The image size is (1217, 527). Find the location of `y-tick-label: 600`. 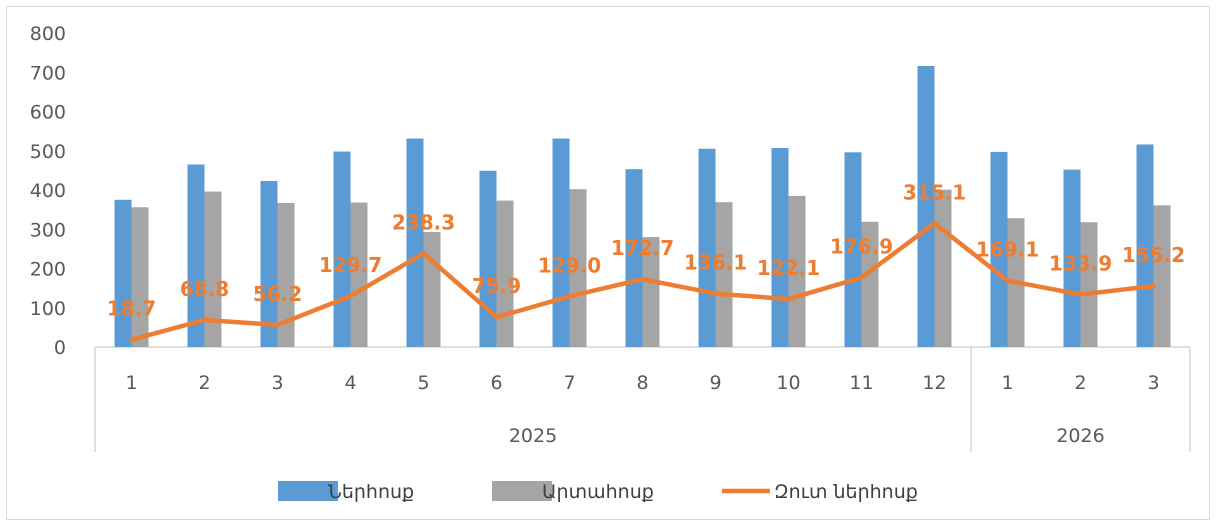

y-tick-label: 600 is located at coordinates (48, 113).